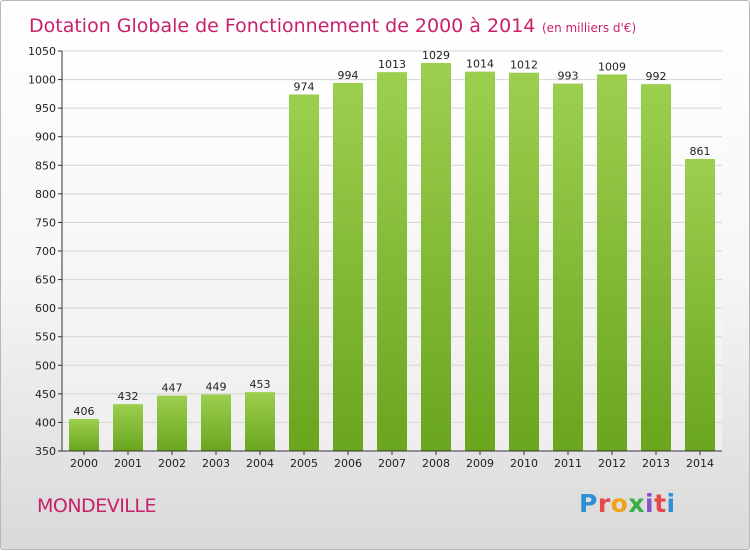 This screenshot has width=750, height=551. What do you see at coordinates (45, 365) in the screenshot?
I see `y-tick-label: 500` at bounding box center [45, 365].